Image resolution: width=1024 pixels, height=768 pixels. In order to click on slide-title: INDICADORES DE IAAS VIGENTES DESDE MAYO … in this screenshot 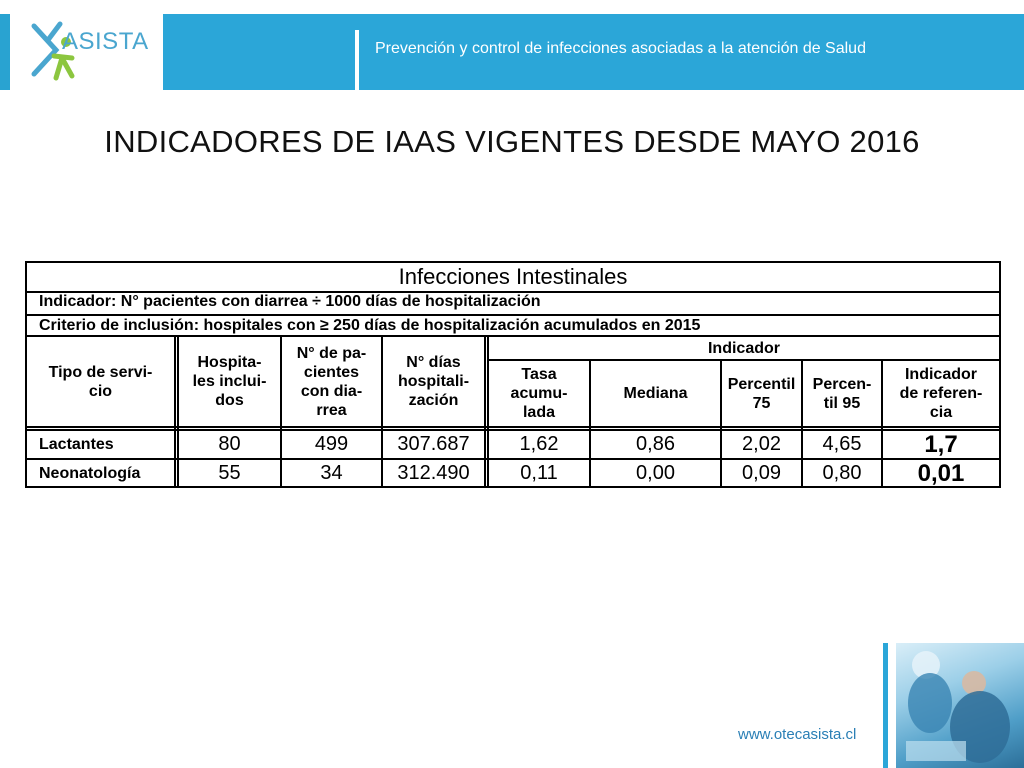, I will do `click(512, 141)`.